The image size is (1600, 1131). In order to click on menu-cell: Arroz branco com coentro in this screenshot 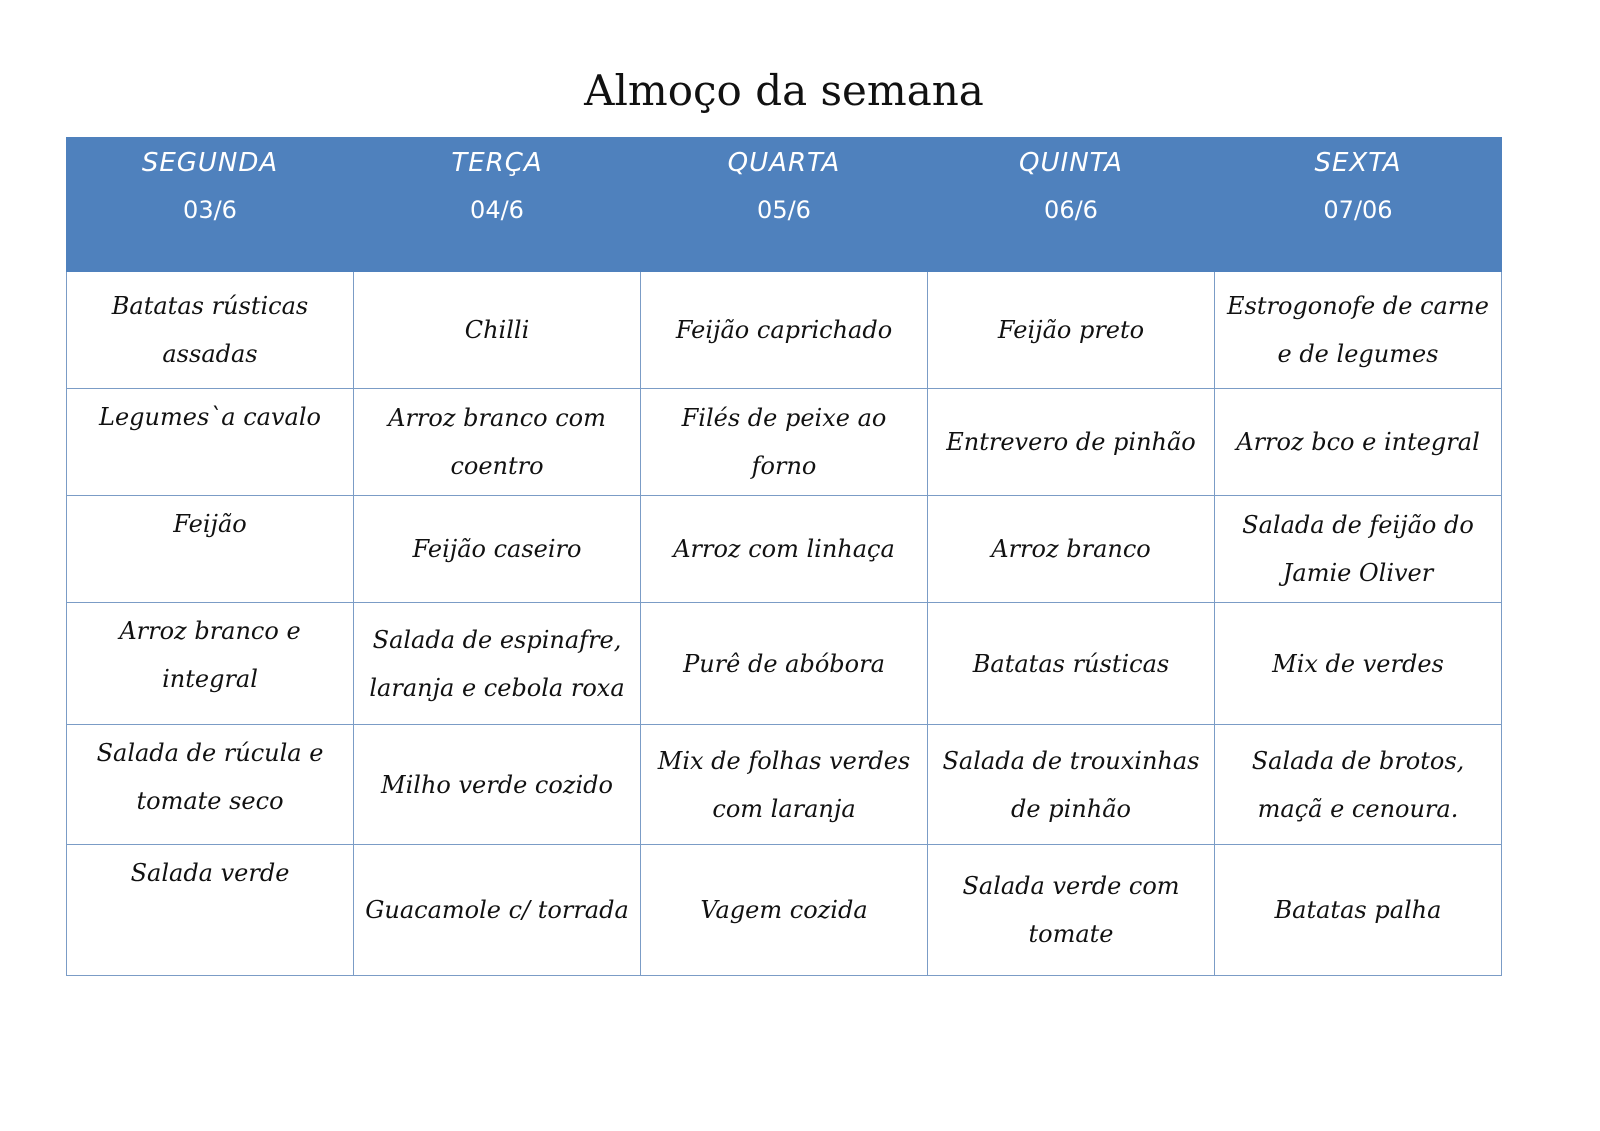, I will do `click(497, 442)`.